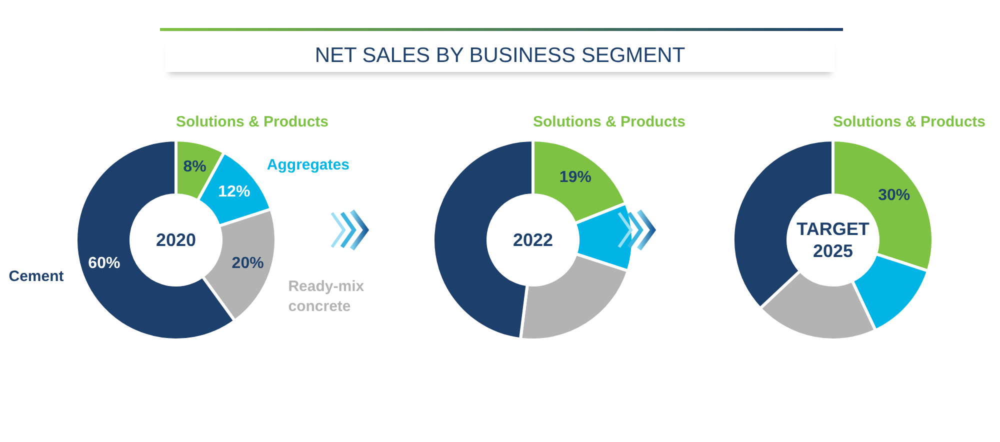  What do you see at coordinates (36, 276) in the screenshot?
I see `slice-label: Cement` at bounding box center [36, 276].